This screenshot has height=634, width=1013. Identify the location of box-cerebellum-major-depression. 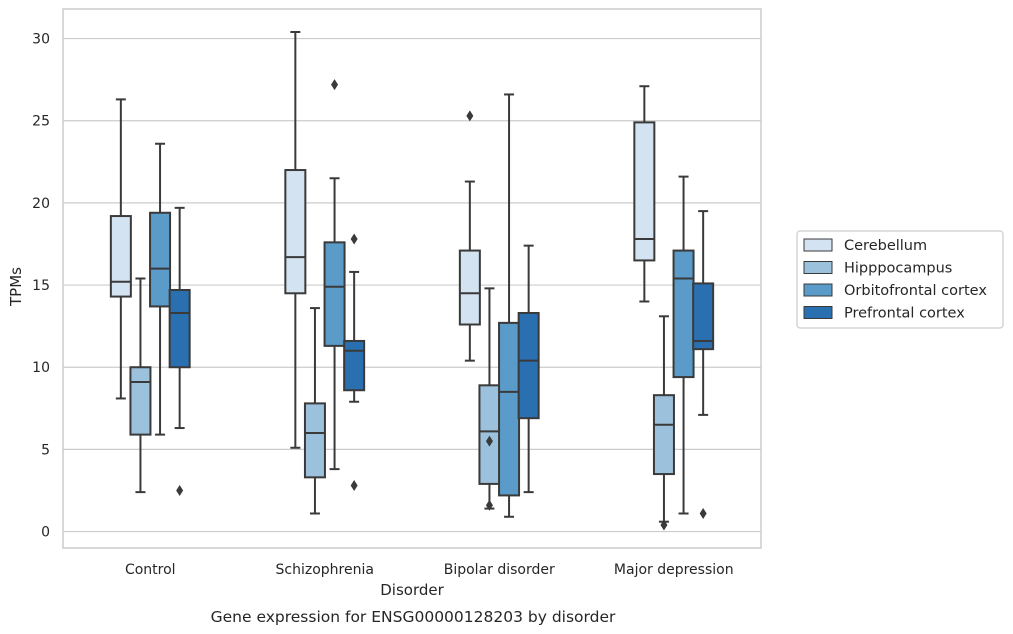
(644, 194).